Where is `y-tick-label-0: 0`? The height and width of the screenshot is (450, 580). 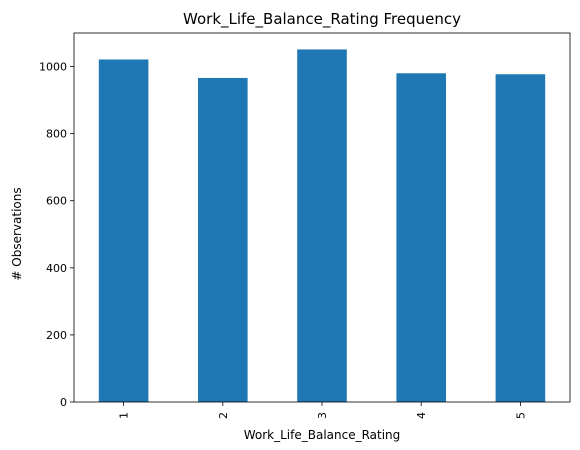
y-tick-label-0: 0 is located at coordinates (63, 402).